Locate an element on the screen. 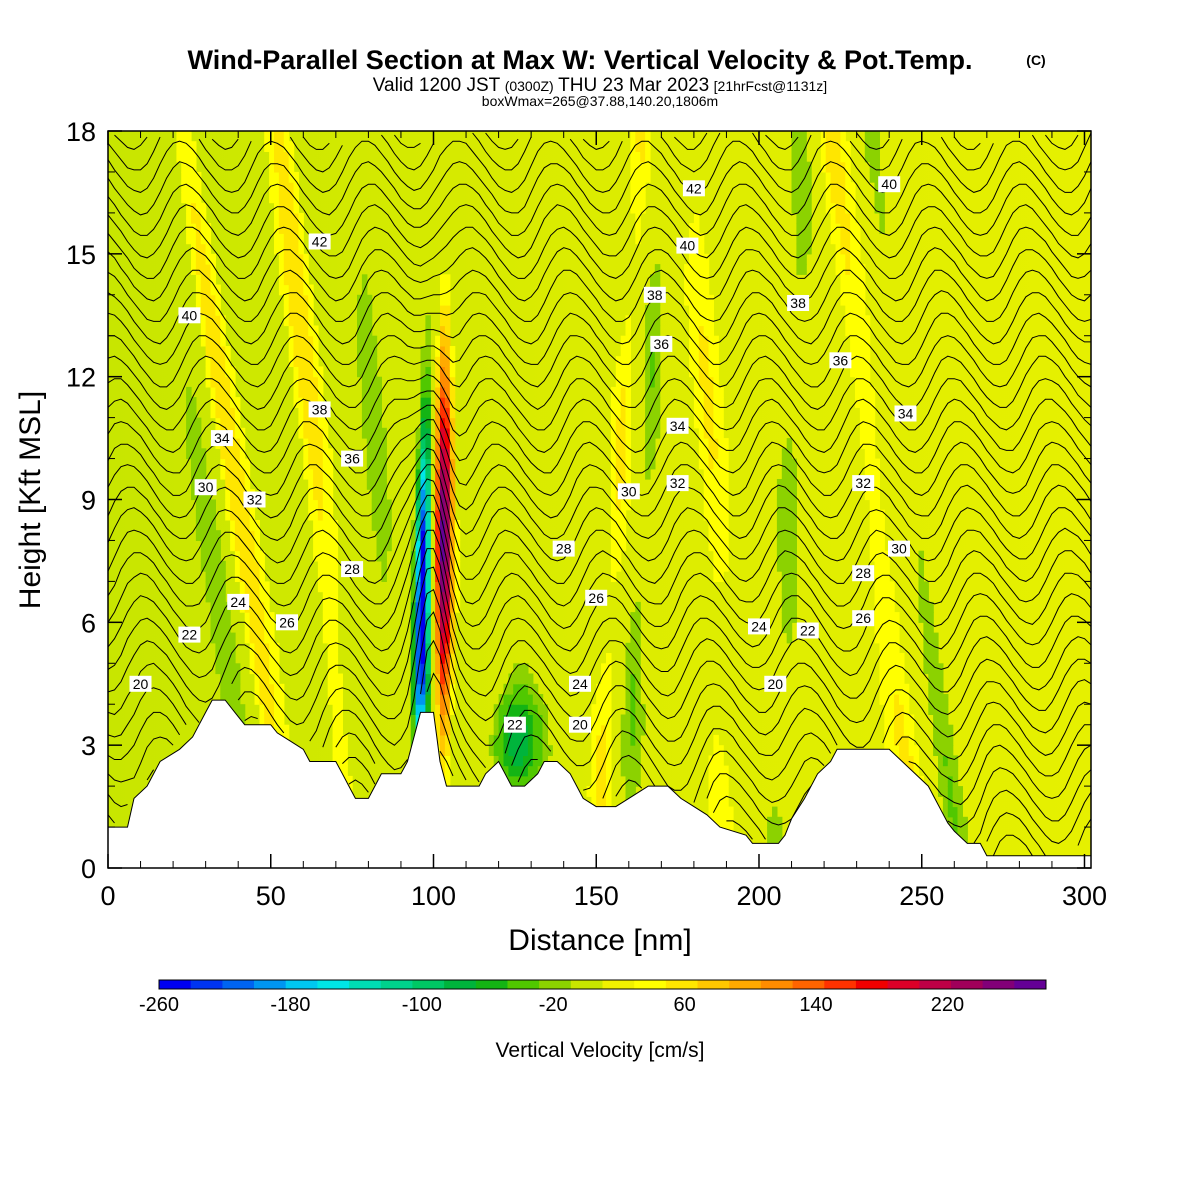  colorbar-tick-label: -20 is located at coordinates (553, 1005).